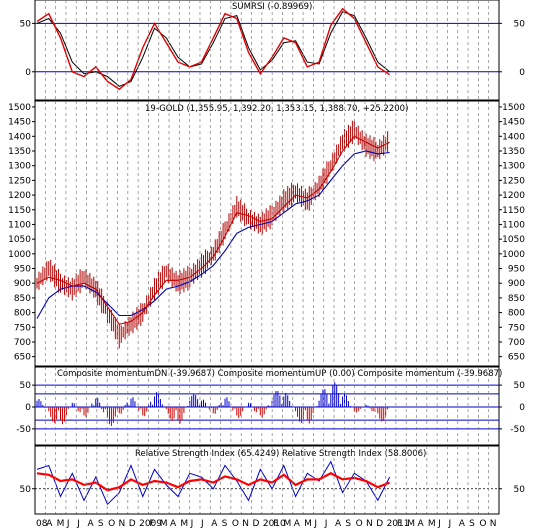 The width and height of the screenshot is (536, 528). I want to click on x-tick-label: 2010, so click(274, 523).